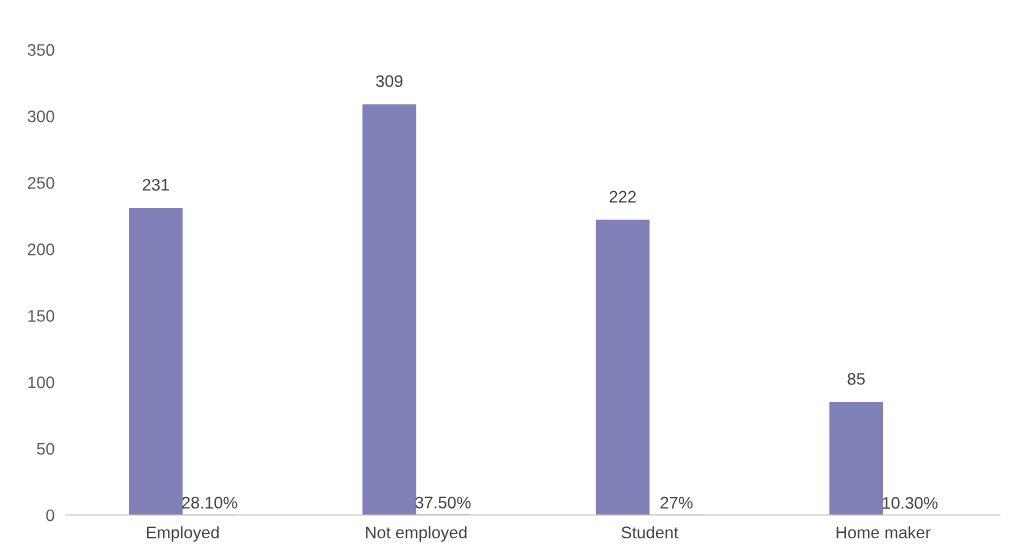 The image size is (1015, 552). Describe the element at coordinates (41, 382) in the screenshot. I see `y-tick-label: 100` at that location.